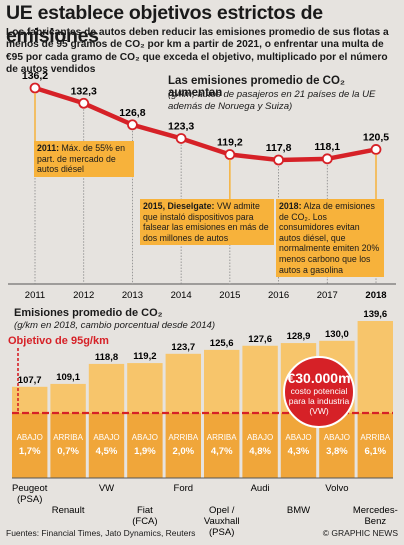  I want to click on bar-value-label: 139,6, so click(375, 314).